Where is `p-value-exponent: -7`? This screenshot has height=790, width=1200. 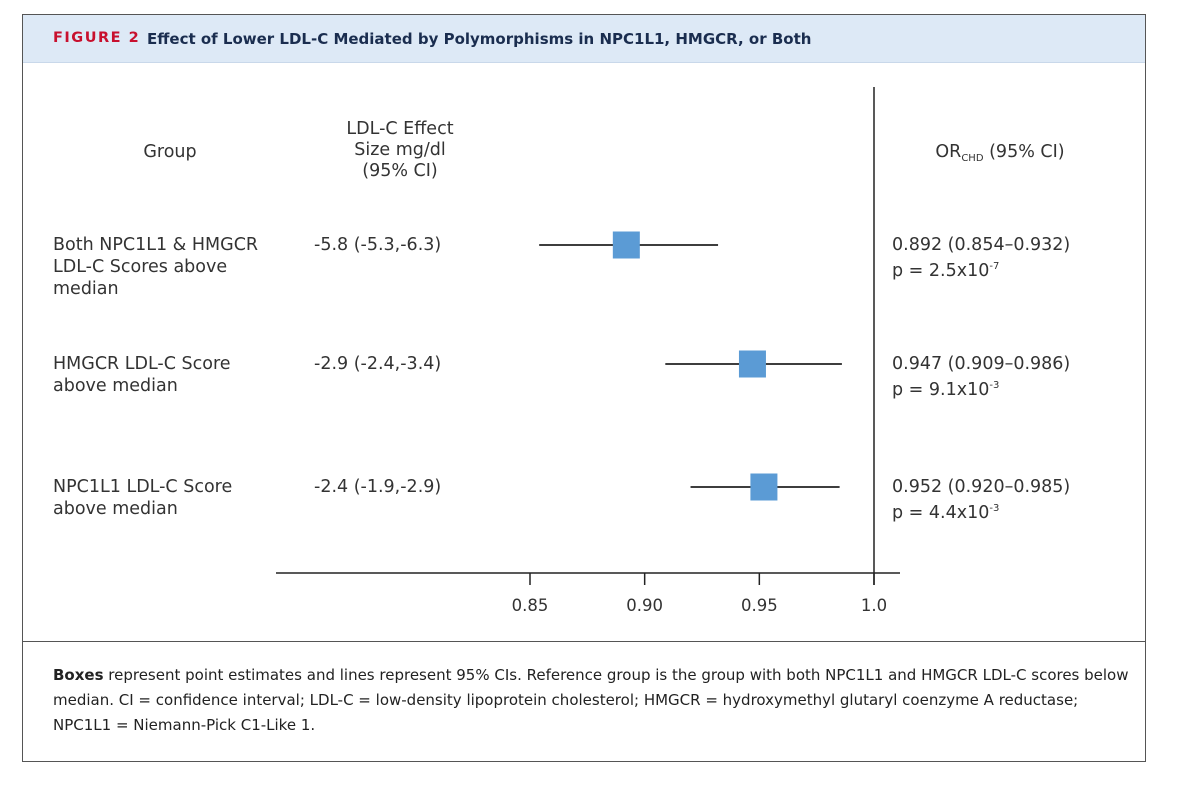 p-value-exponent: -7 is located at coordinates (994, 266).